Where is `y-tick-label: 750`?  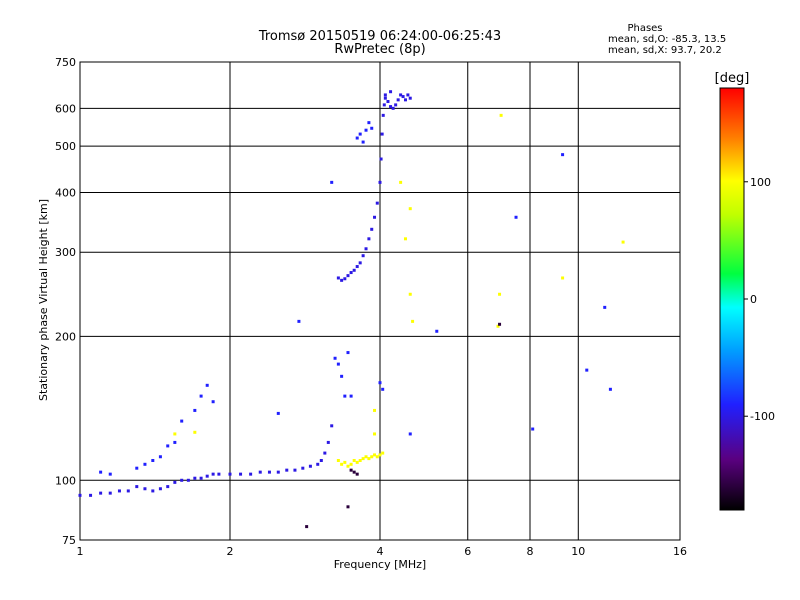
y-tick-label: 750 is located at coordinates (65, 62).